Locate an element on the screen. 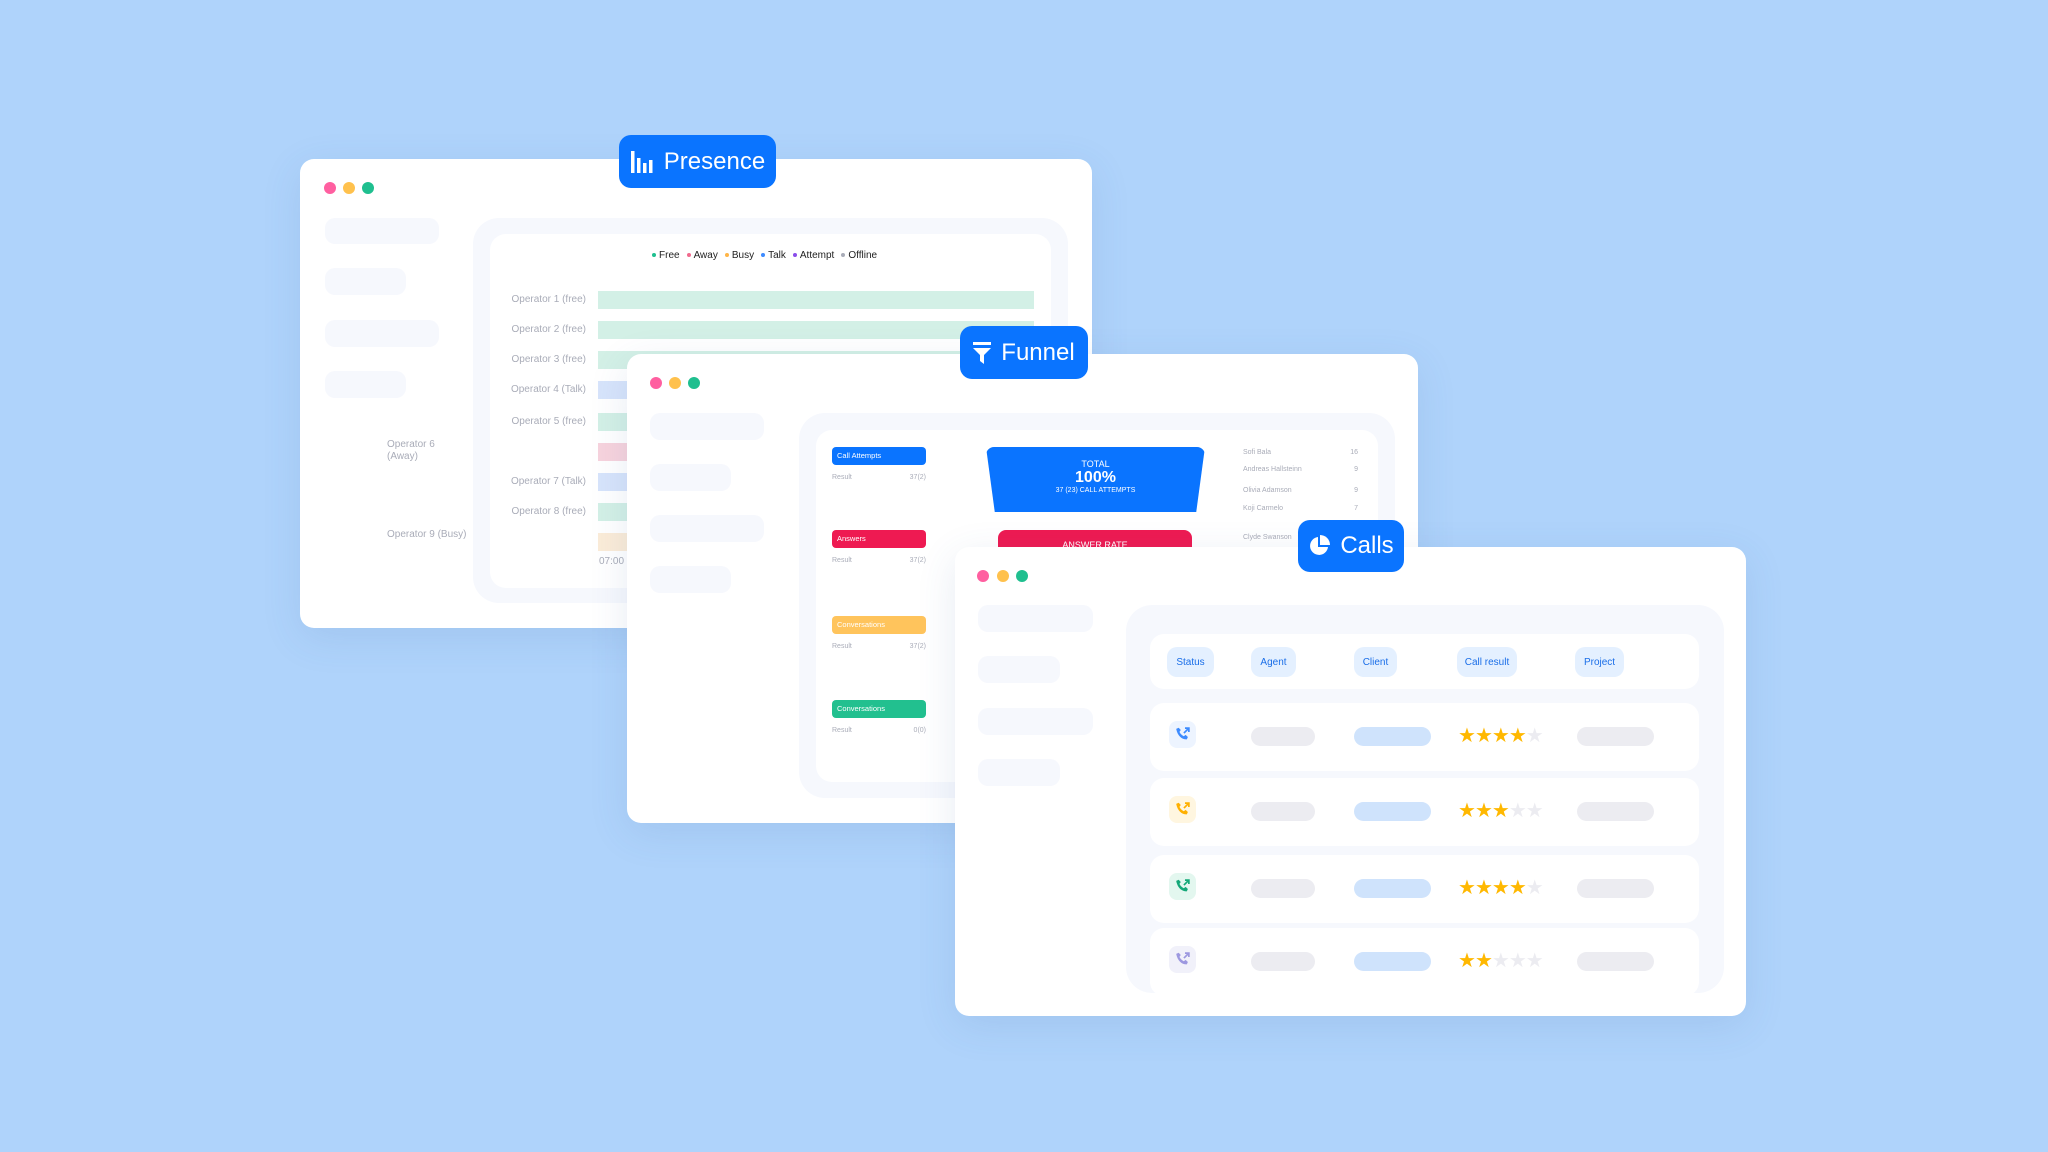  operator-label: Operator 5 (free) is located at coordinates (548, 421).